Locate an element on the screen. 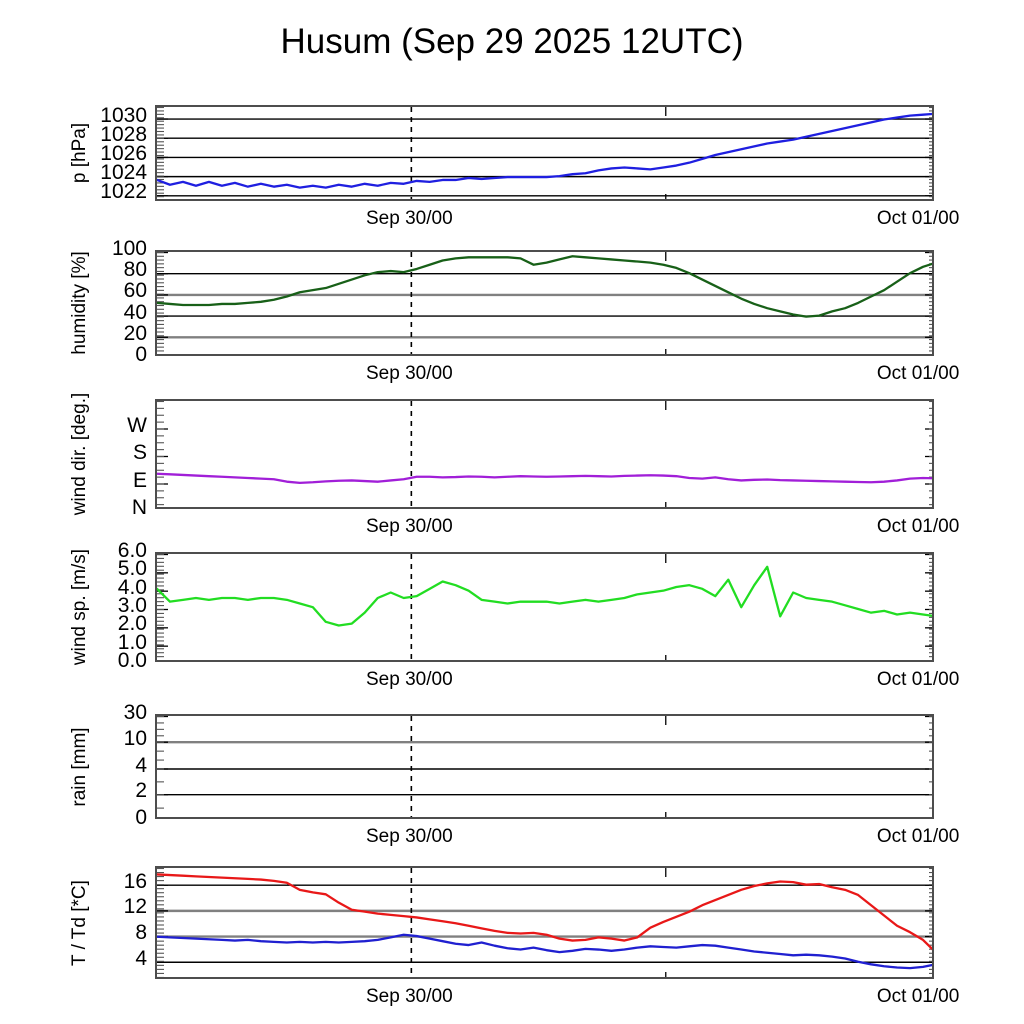 The height and width of the screenshot is (1024, 1024). y-tick-wind_dir-0: W is located at coordinates (137, 425).